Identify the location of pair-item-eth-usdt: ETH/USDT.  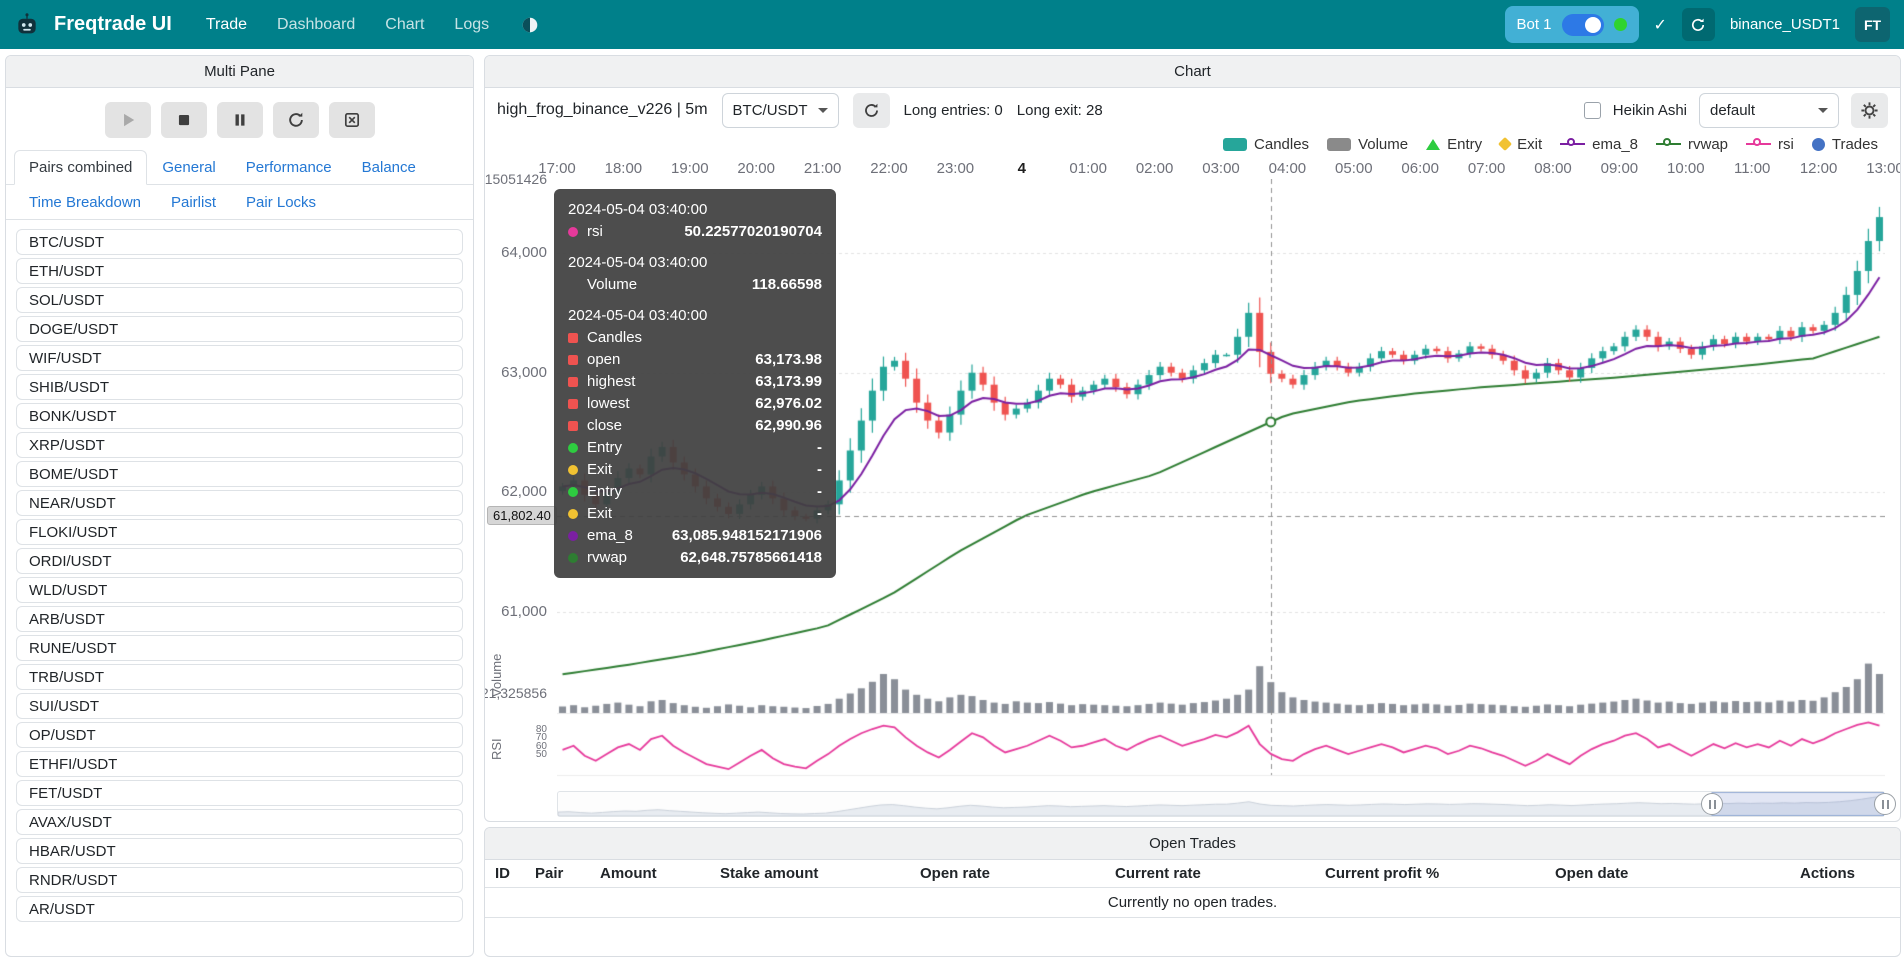
(239, 271).